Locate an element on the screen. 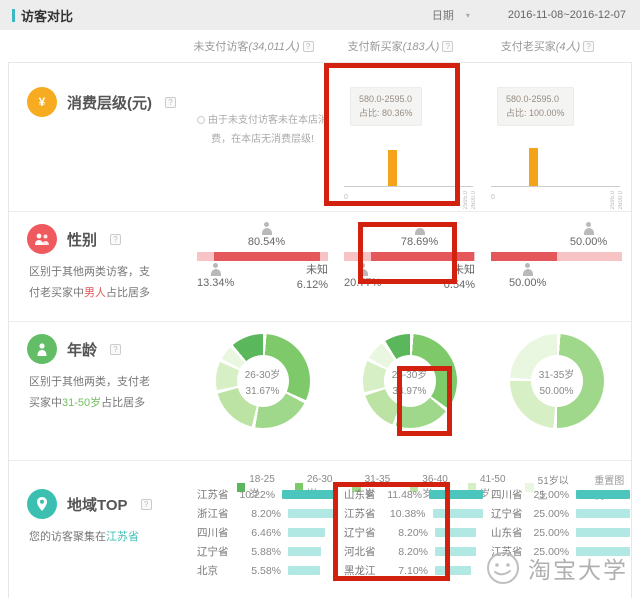 The width and height of the screenshot is (640, 598). region-row: 辽宁省 8.20% is located at coordinates (409, 532).